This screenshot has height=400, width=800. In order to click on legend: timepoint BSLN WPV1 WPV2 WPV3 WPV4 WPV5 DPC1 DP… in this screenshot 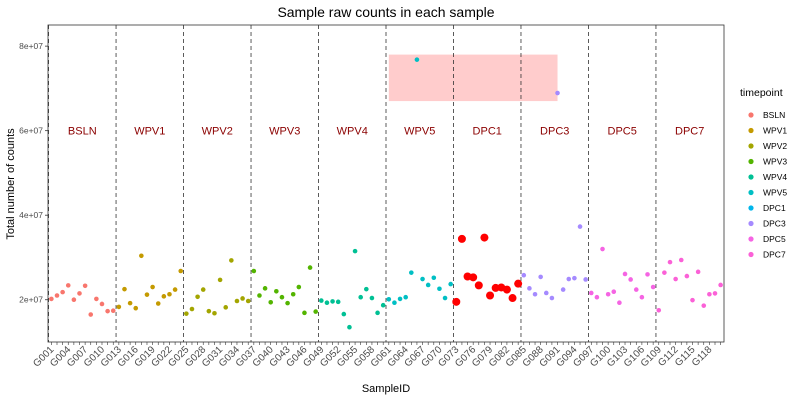, I will do `click(763, 173)`.